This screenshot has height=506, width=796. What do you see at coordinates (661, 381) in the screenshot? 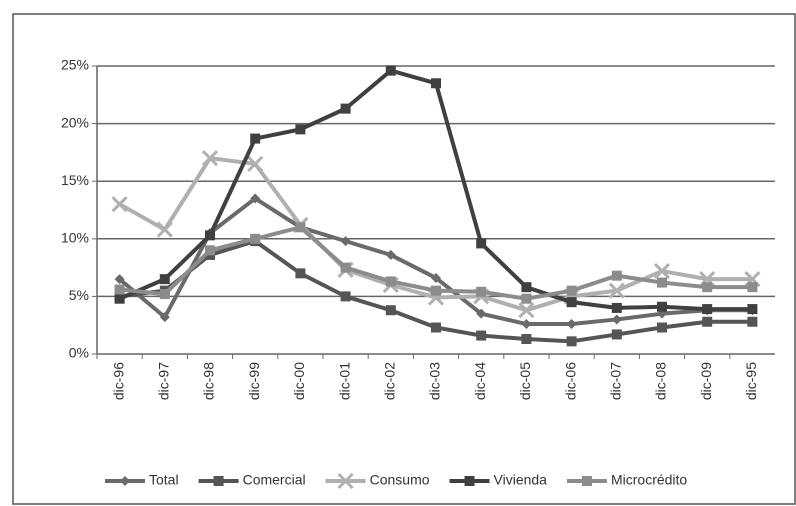
I see `x-tick-label: dic-08` at bounding box center [661, 381].